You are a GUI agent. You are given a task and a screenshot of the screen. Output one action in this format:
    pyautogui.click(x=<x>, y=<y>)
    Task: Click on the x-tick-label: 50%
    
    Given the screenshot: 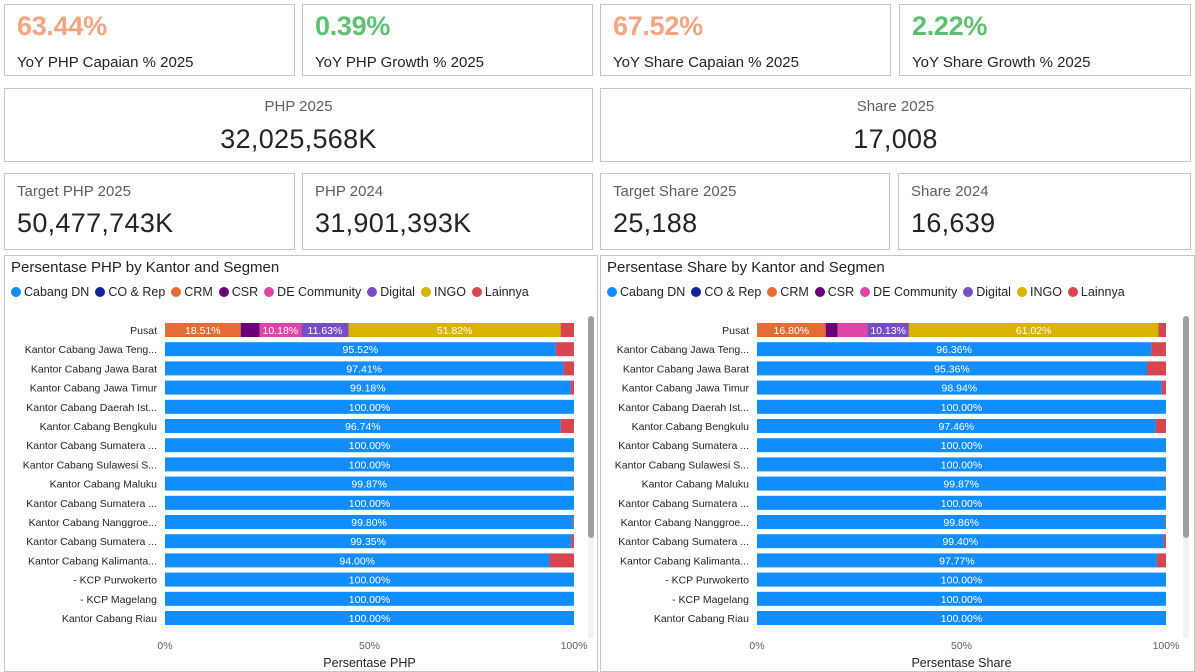 What is the action you would take?
    pyautogui.click(x=369, y=646)
    